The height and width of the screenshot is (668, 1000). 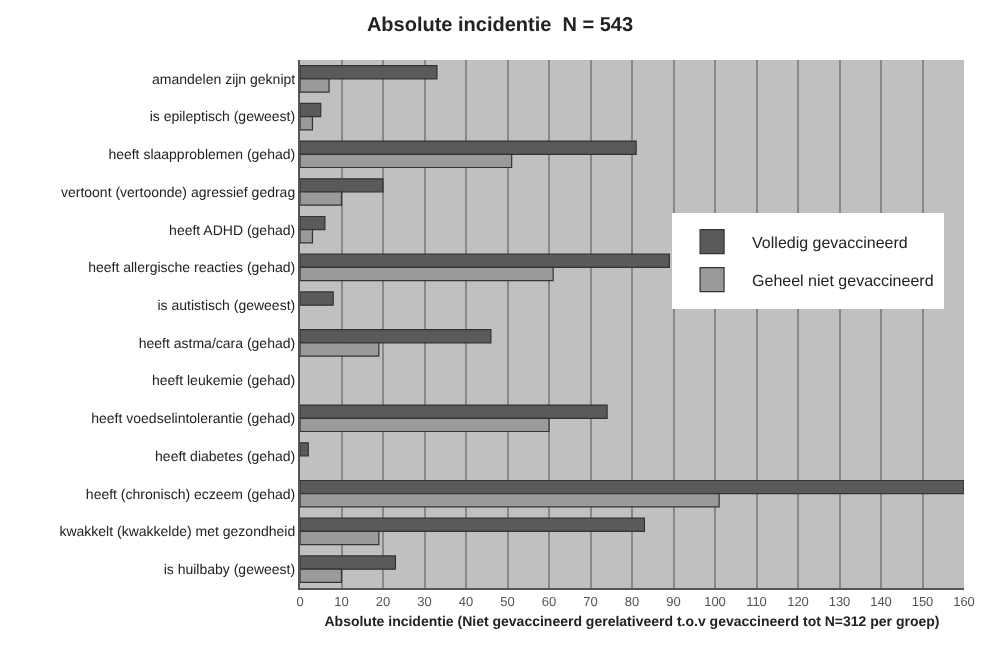 I want to click on legend-label: Volledig gevaccineerd, so click(x=830, y=242).